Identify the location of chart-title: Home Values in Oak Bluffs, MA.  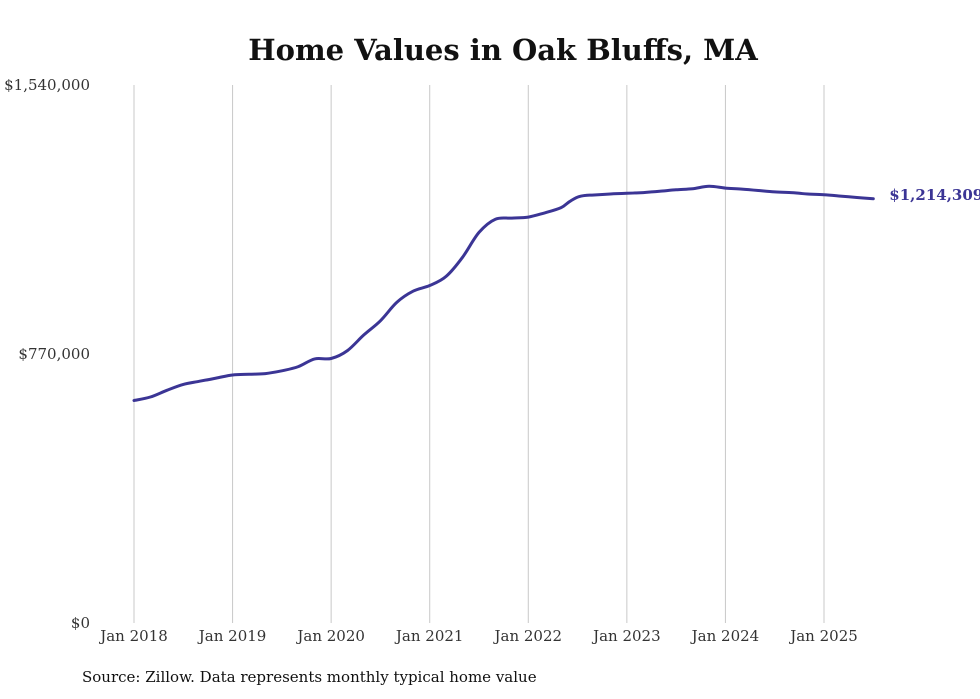
(503, 50).